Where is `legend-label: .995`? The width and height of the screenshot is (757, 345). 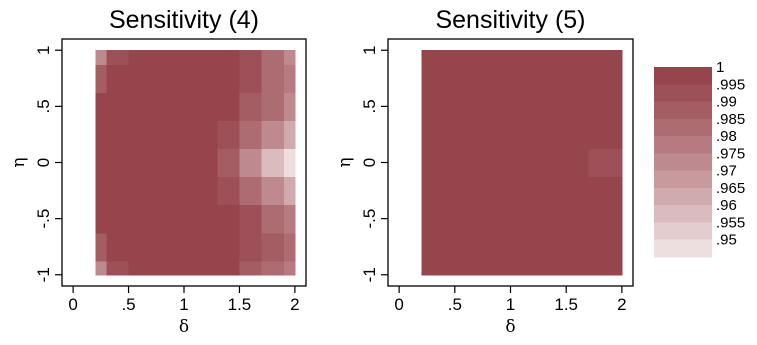
legend-label: .995 is located at coordinates (730, 84).